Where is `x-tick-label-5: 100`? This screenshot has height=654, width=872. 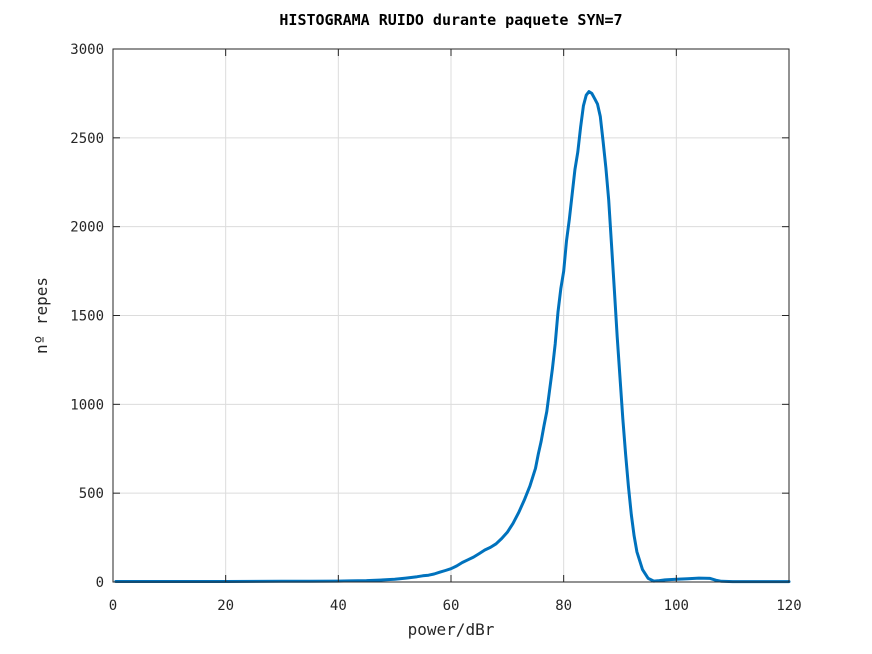 x-tick-label-5: 100 is located at coordinates (676, 606).